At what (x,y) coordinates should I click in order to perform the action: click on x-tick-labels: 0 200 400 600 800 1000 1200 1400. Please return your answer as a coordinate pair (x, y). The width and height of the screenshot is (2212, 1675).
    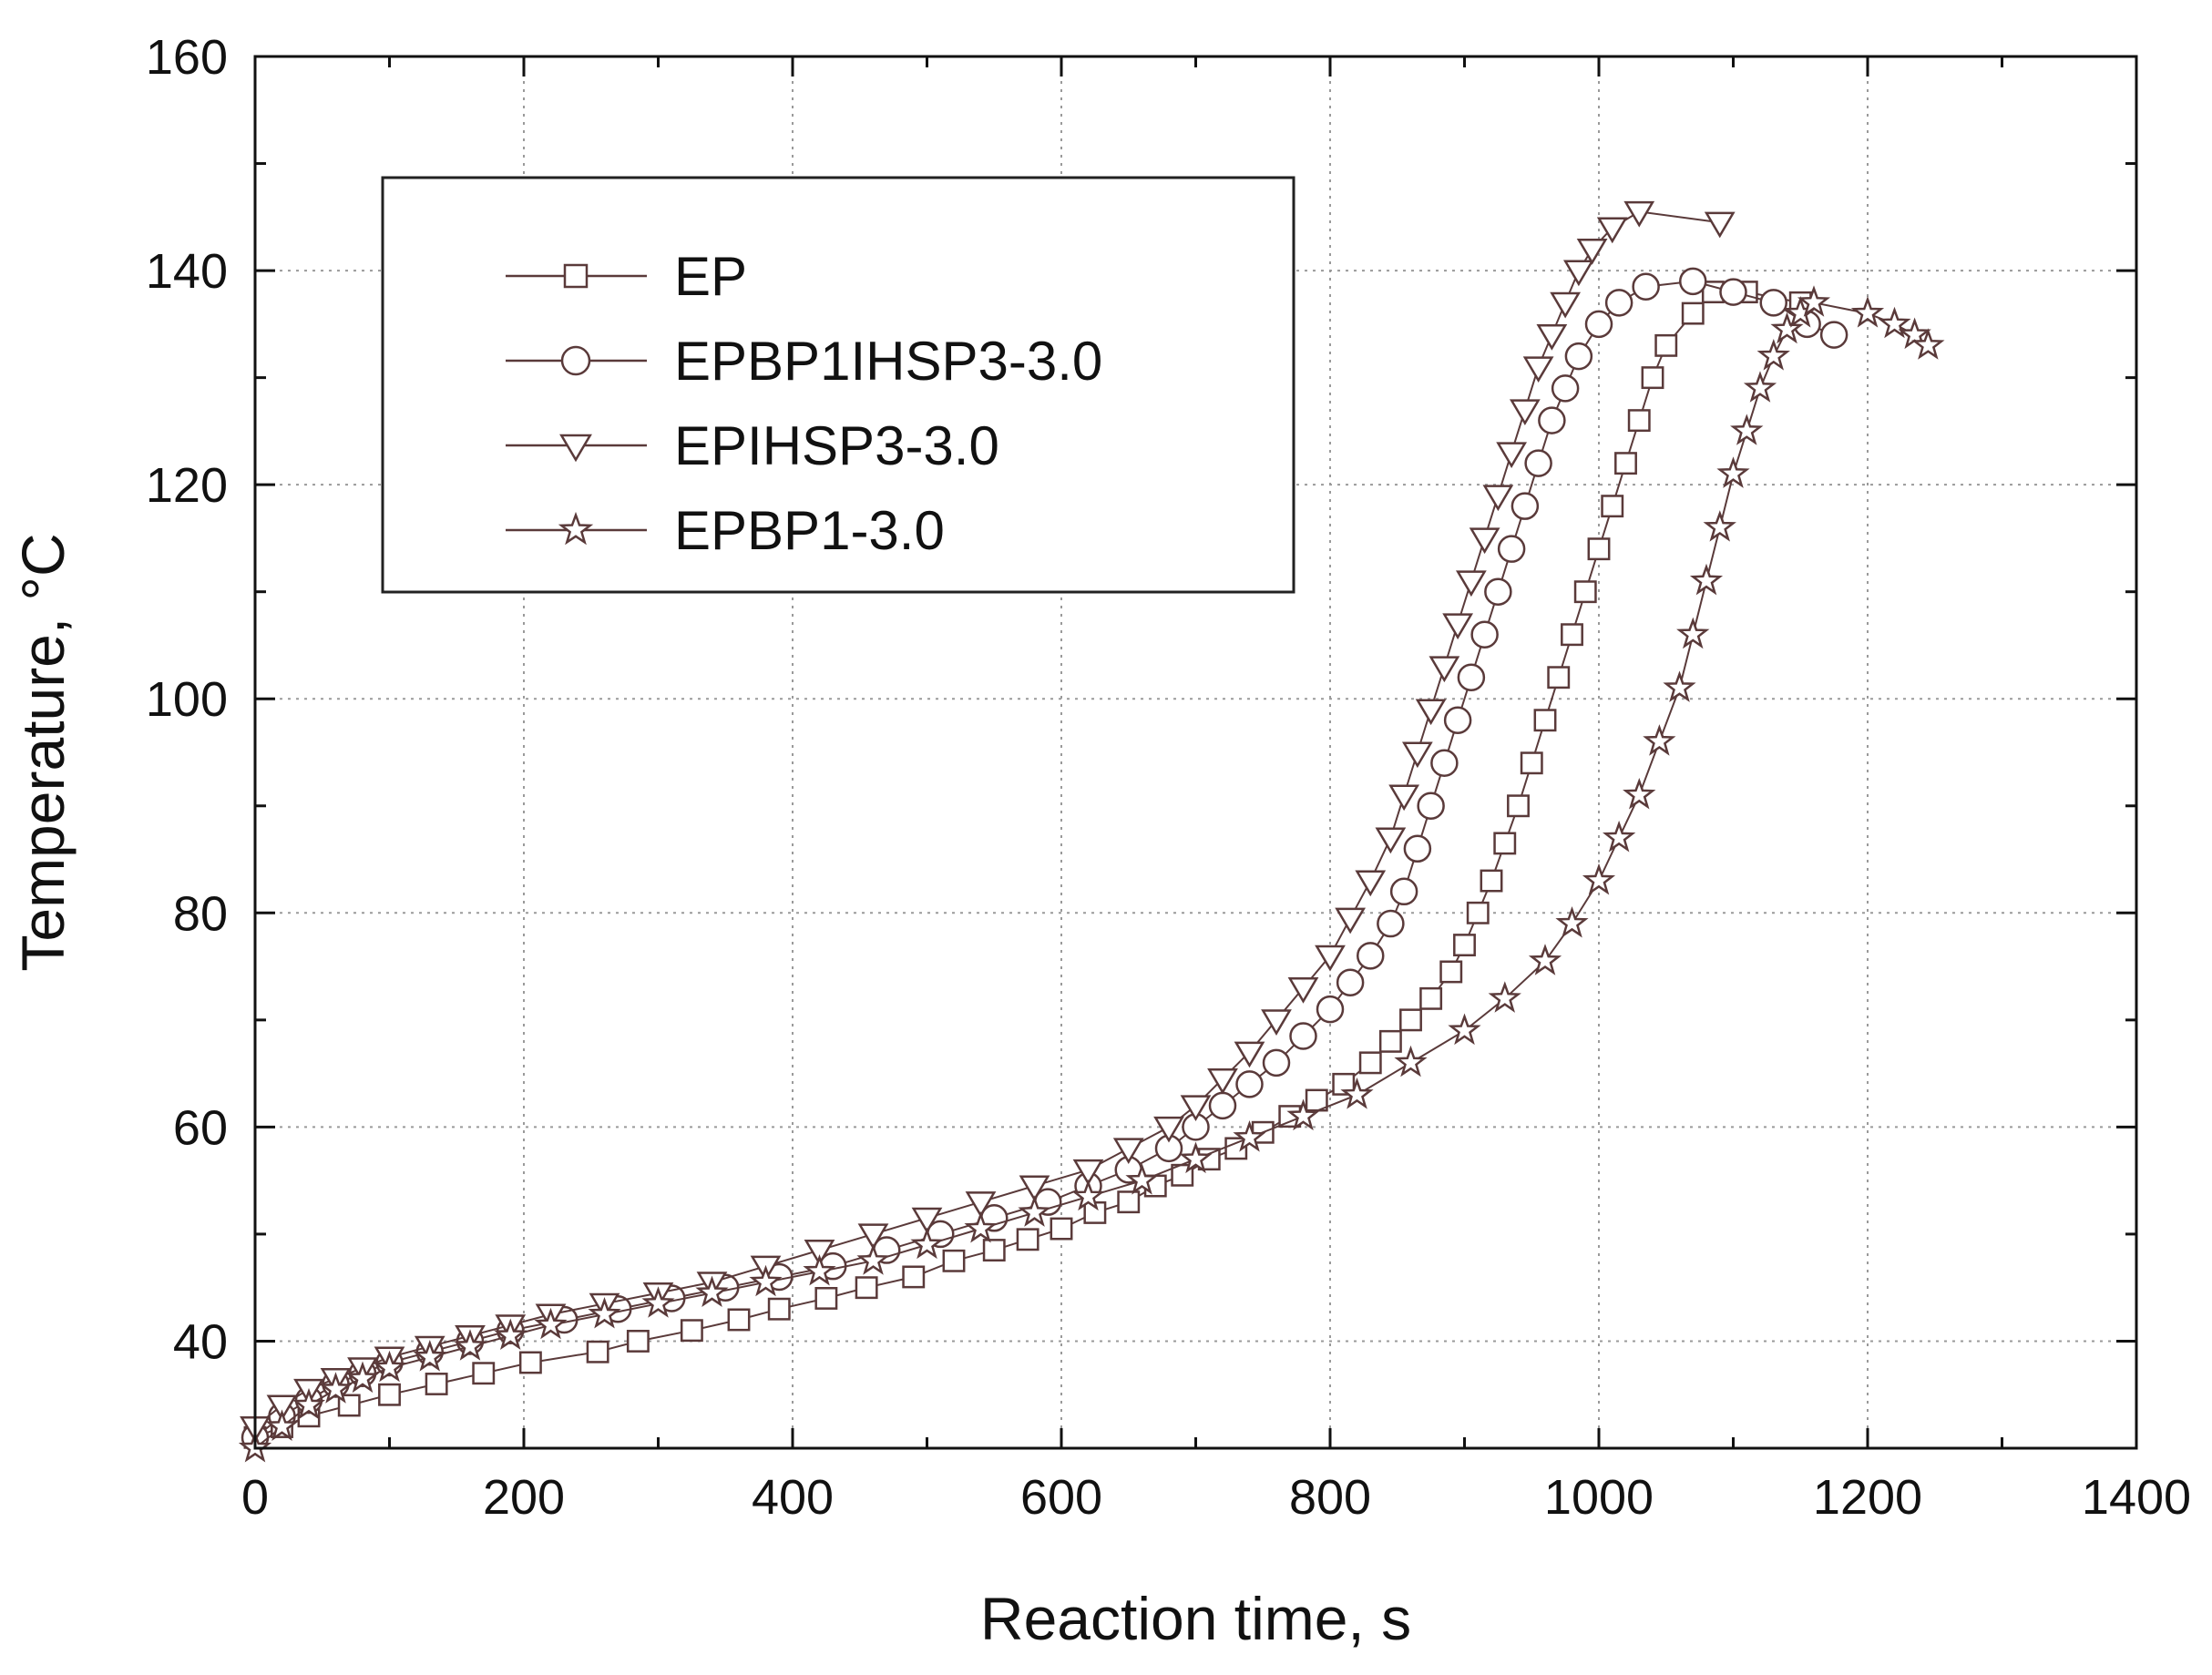
    Looking at the image, I should click on (1216, 1497).